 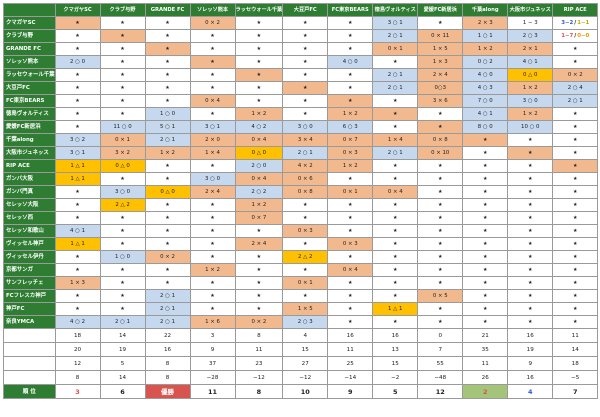 What do you see at coordinates (440, 377) in the screenshot?
I see `summary-value: −48` at bounding box center [440, 377].